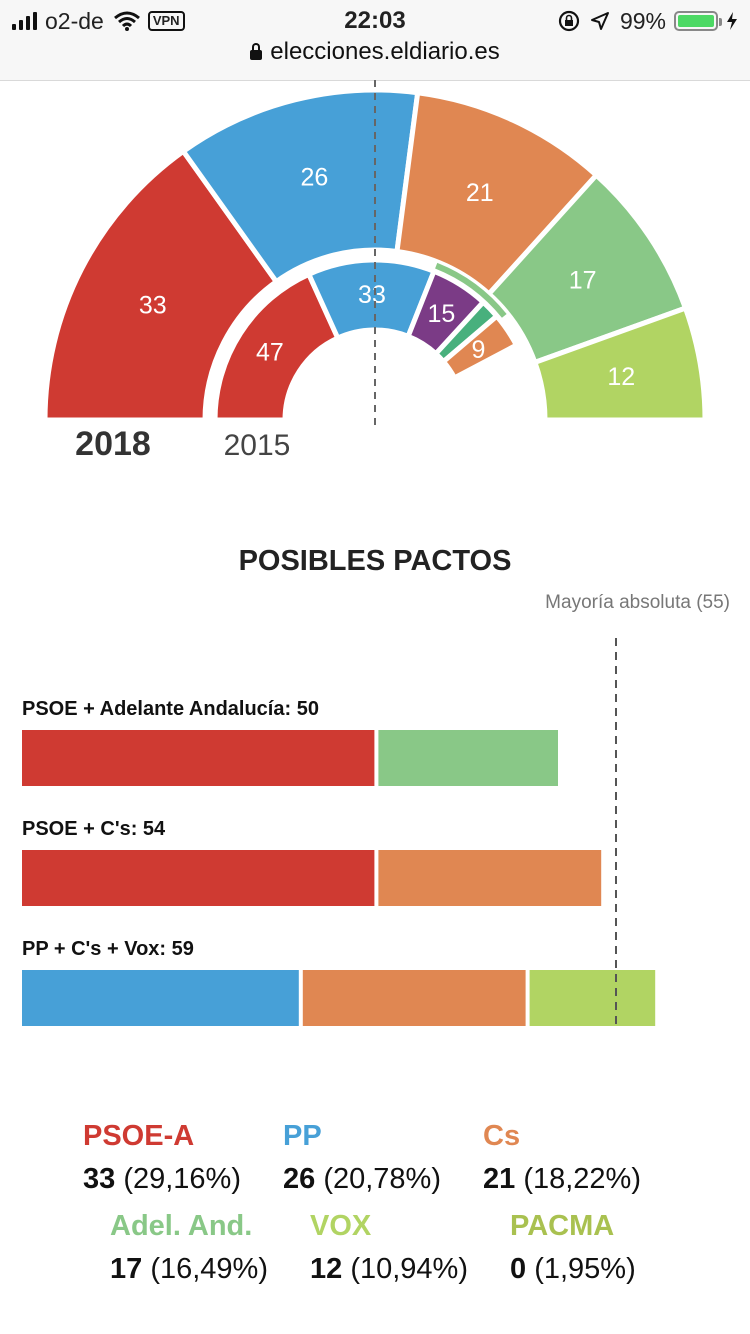 This screenshot has height=1334, width=750. Describe the element at coordinates (637, 602) in the screenshot. I see `majority-label: Mayoría absoluta (55)` at that location.